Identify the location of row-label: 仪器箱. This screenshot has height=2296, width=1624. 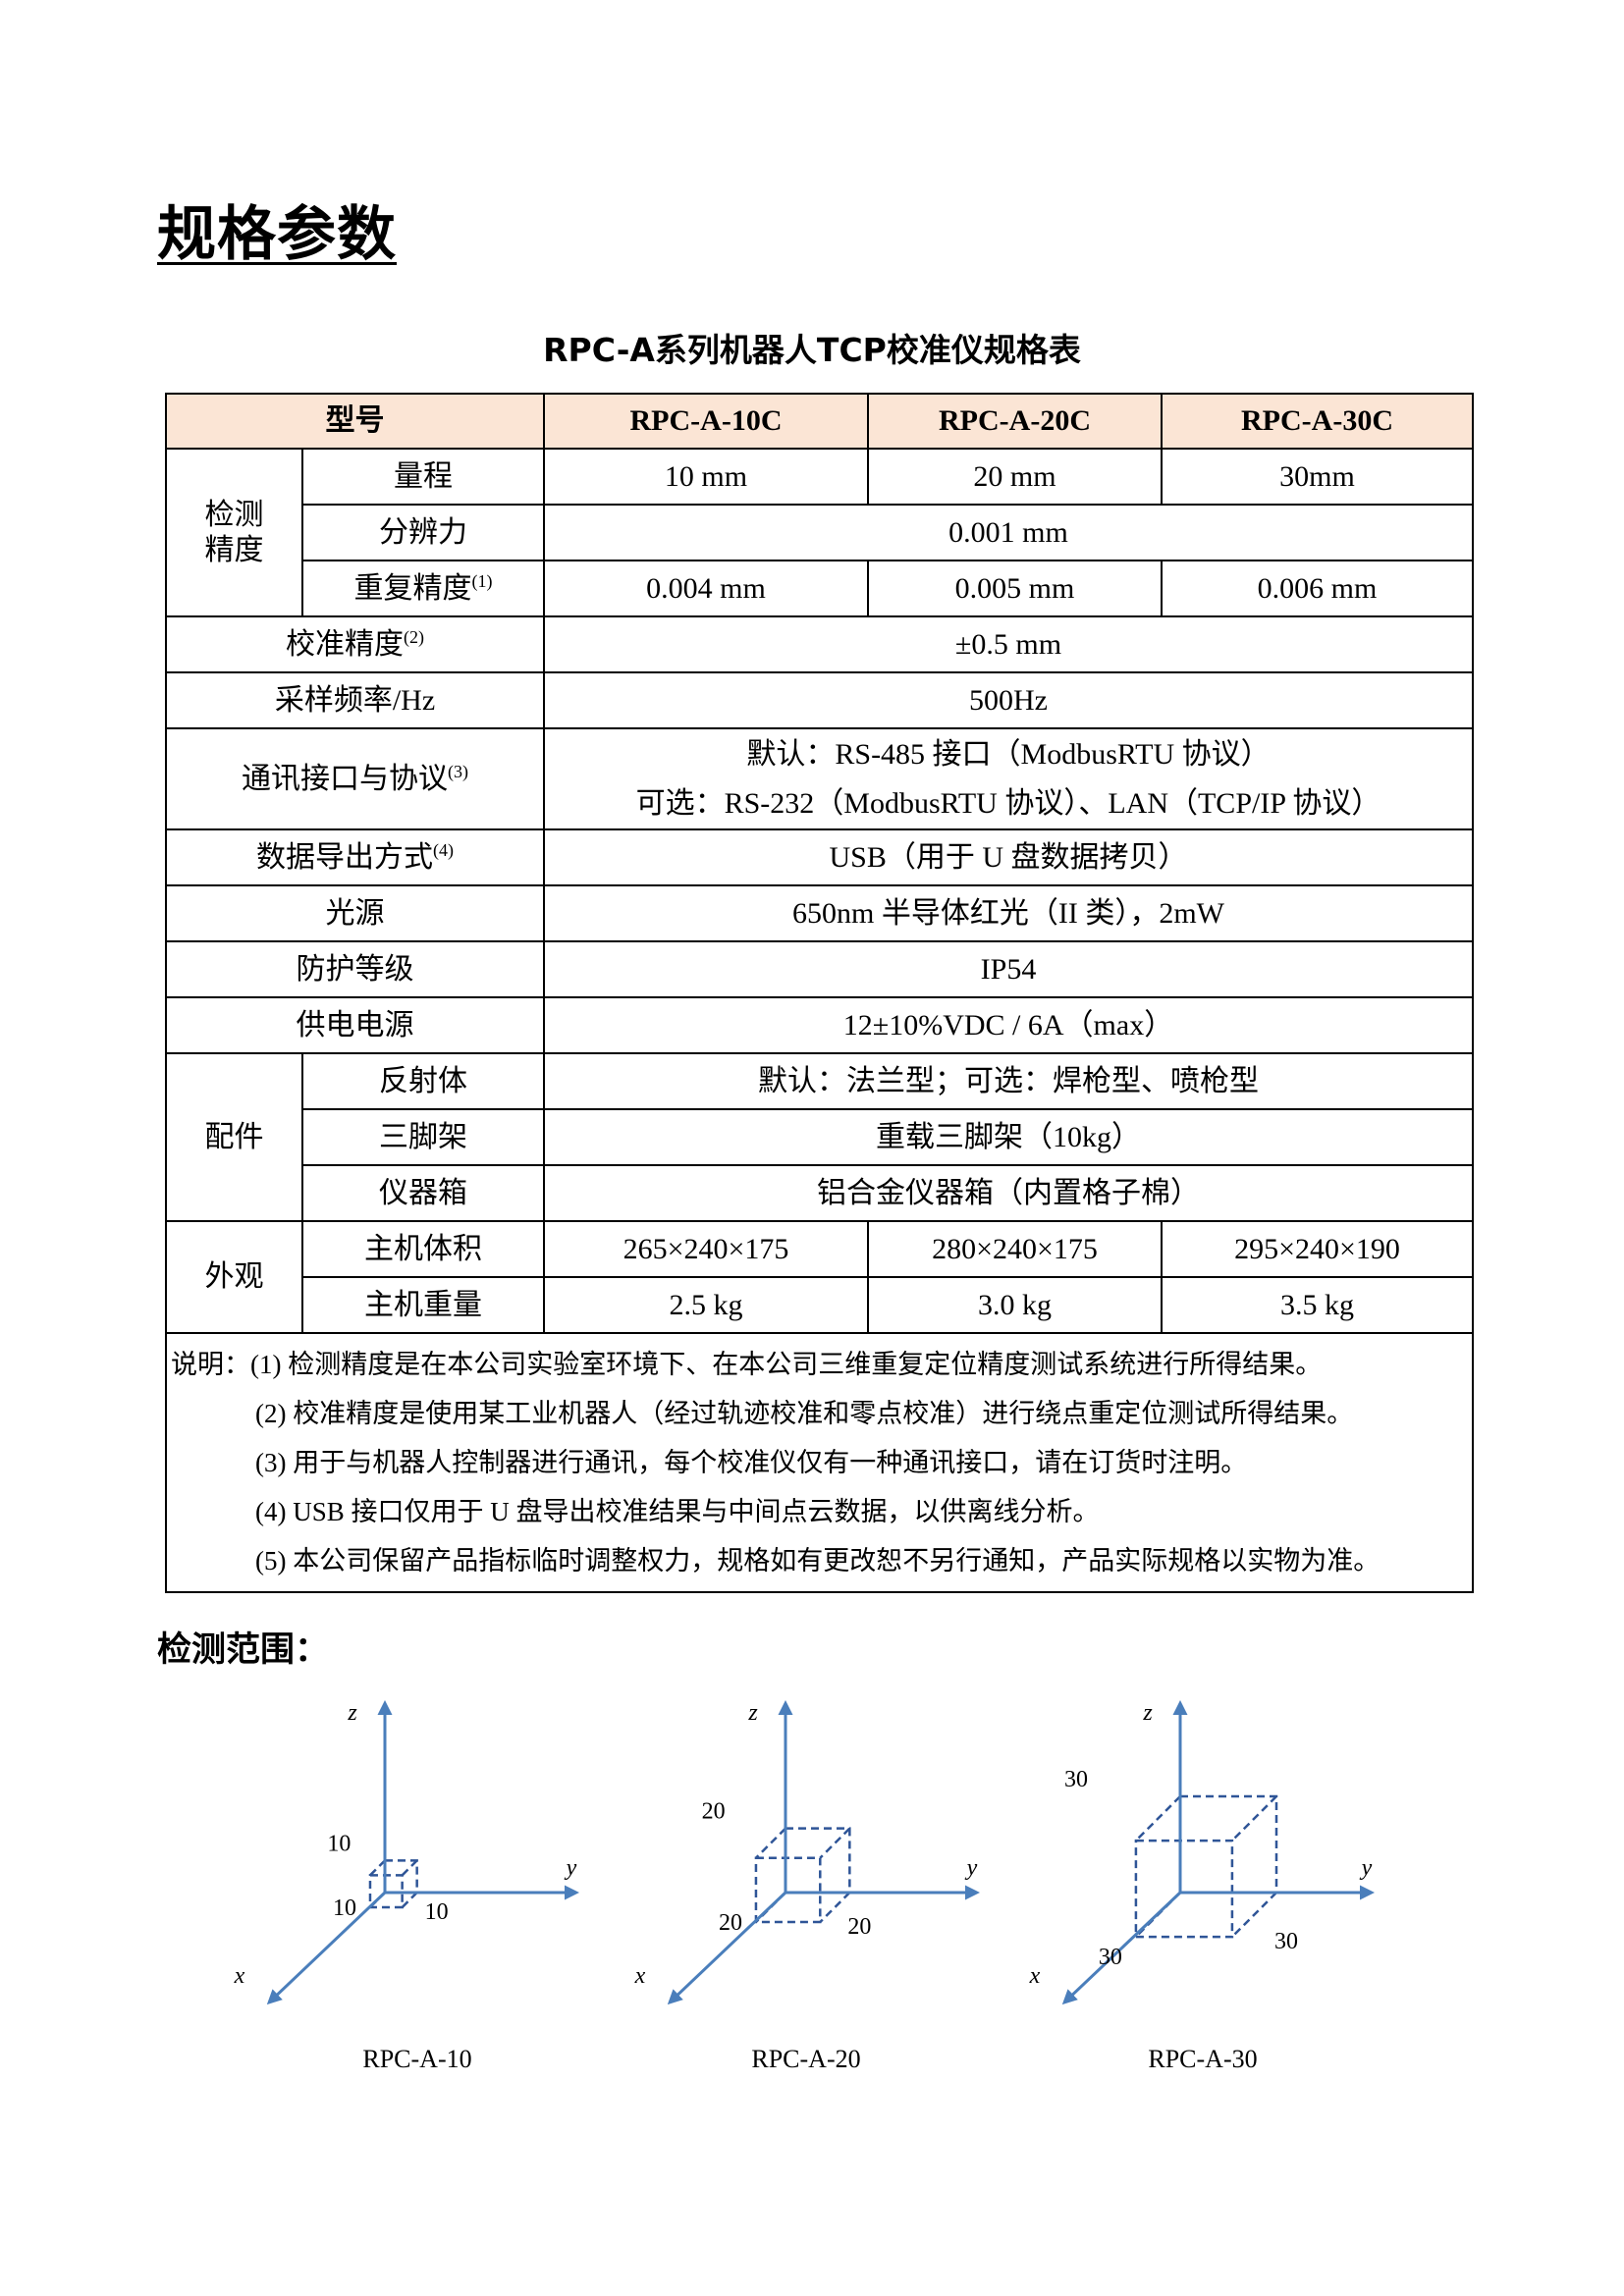
(423, 1193).